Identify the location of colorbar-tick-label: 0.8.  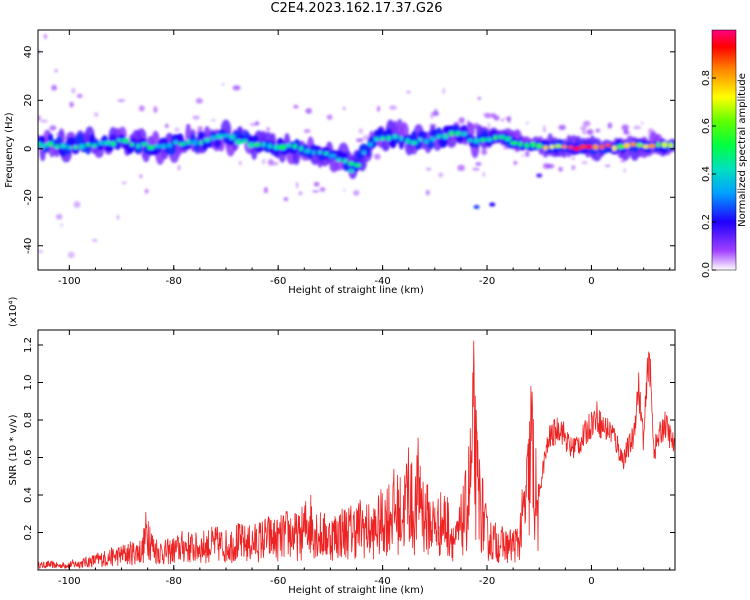
(706, 78).